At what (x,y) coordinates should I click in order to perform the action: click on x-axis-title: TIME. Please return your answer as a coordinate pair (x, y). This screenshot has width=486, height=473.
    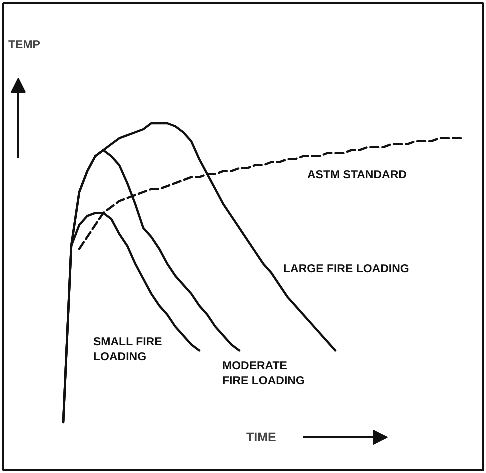
    Looking at the image, I should click on (261, 437).